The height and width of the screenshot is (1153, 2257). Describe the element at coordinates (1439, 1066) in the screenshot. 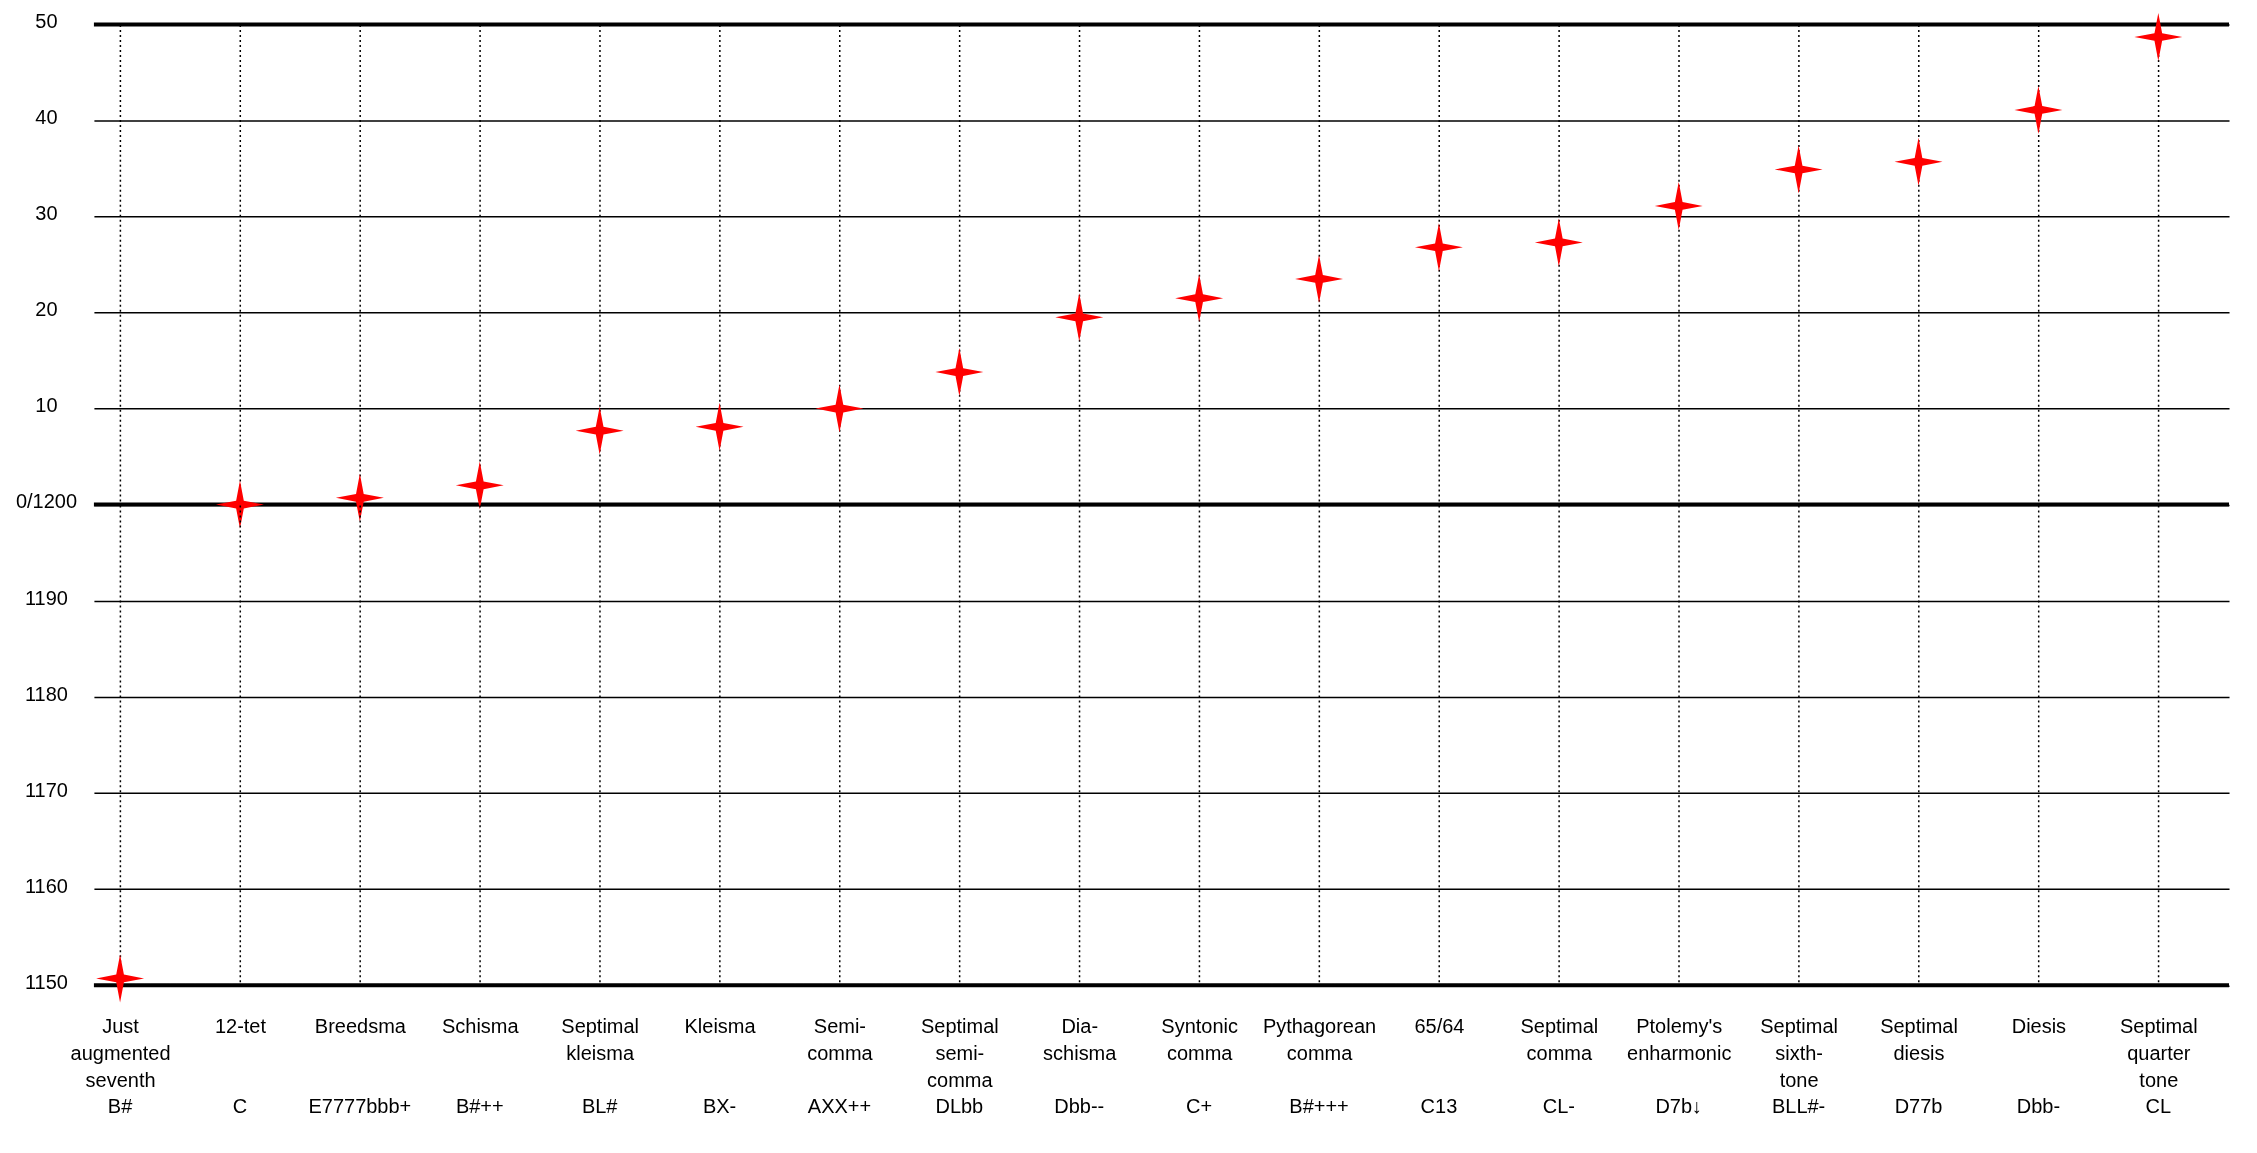

I see `category-label: 65/64 C13` at that location.